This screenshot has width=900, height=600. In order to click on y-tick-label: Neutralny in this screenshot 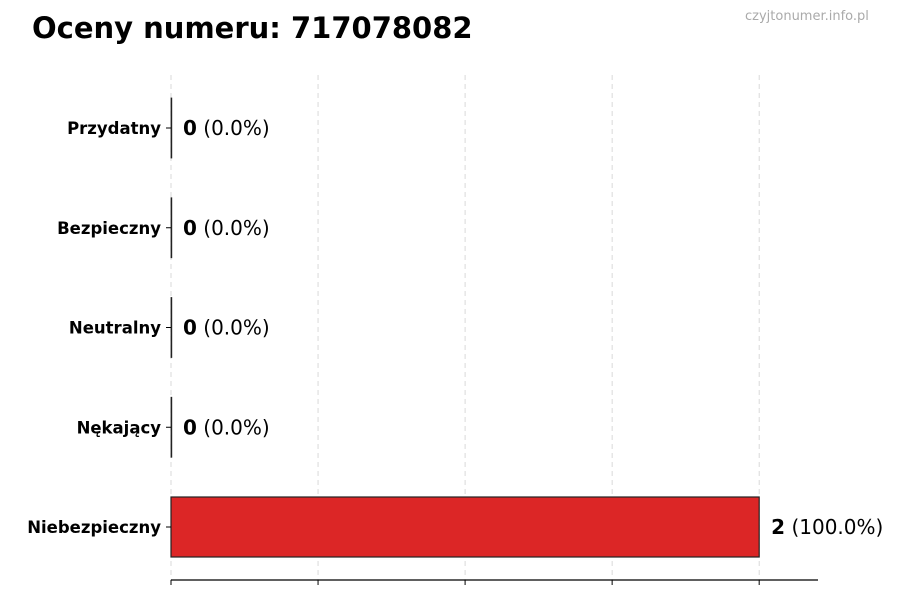, I will do `click(115, 328)`.